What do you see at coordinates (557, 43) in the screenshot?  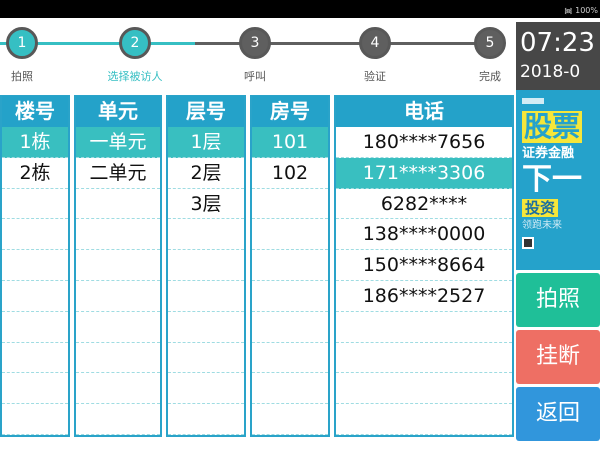 I see `time: 07:23` at bounding box center [557, 43].